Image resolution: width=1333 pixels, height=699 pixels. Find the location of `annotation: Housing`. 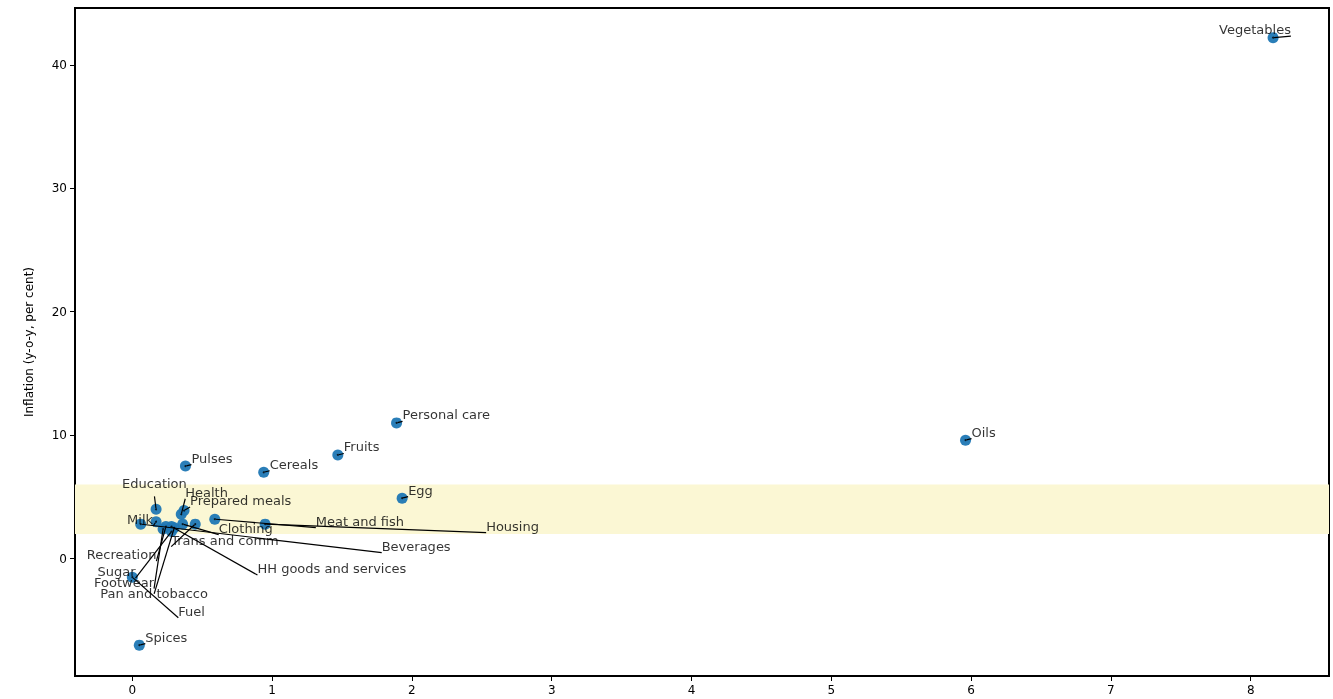

annotation: Housing is located at coordinates (512, 526).